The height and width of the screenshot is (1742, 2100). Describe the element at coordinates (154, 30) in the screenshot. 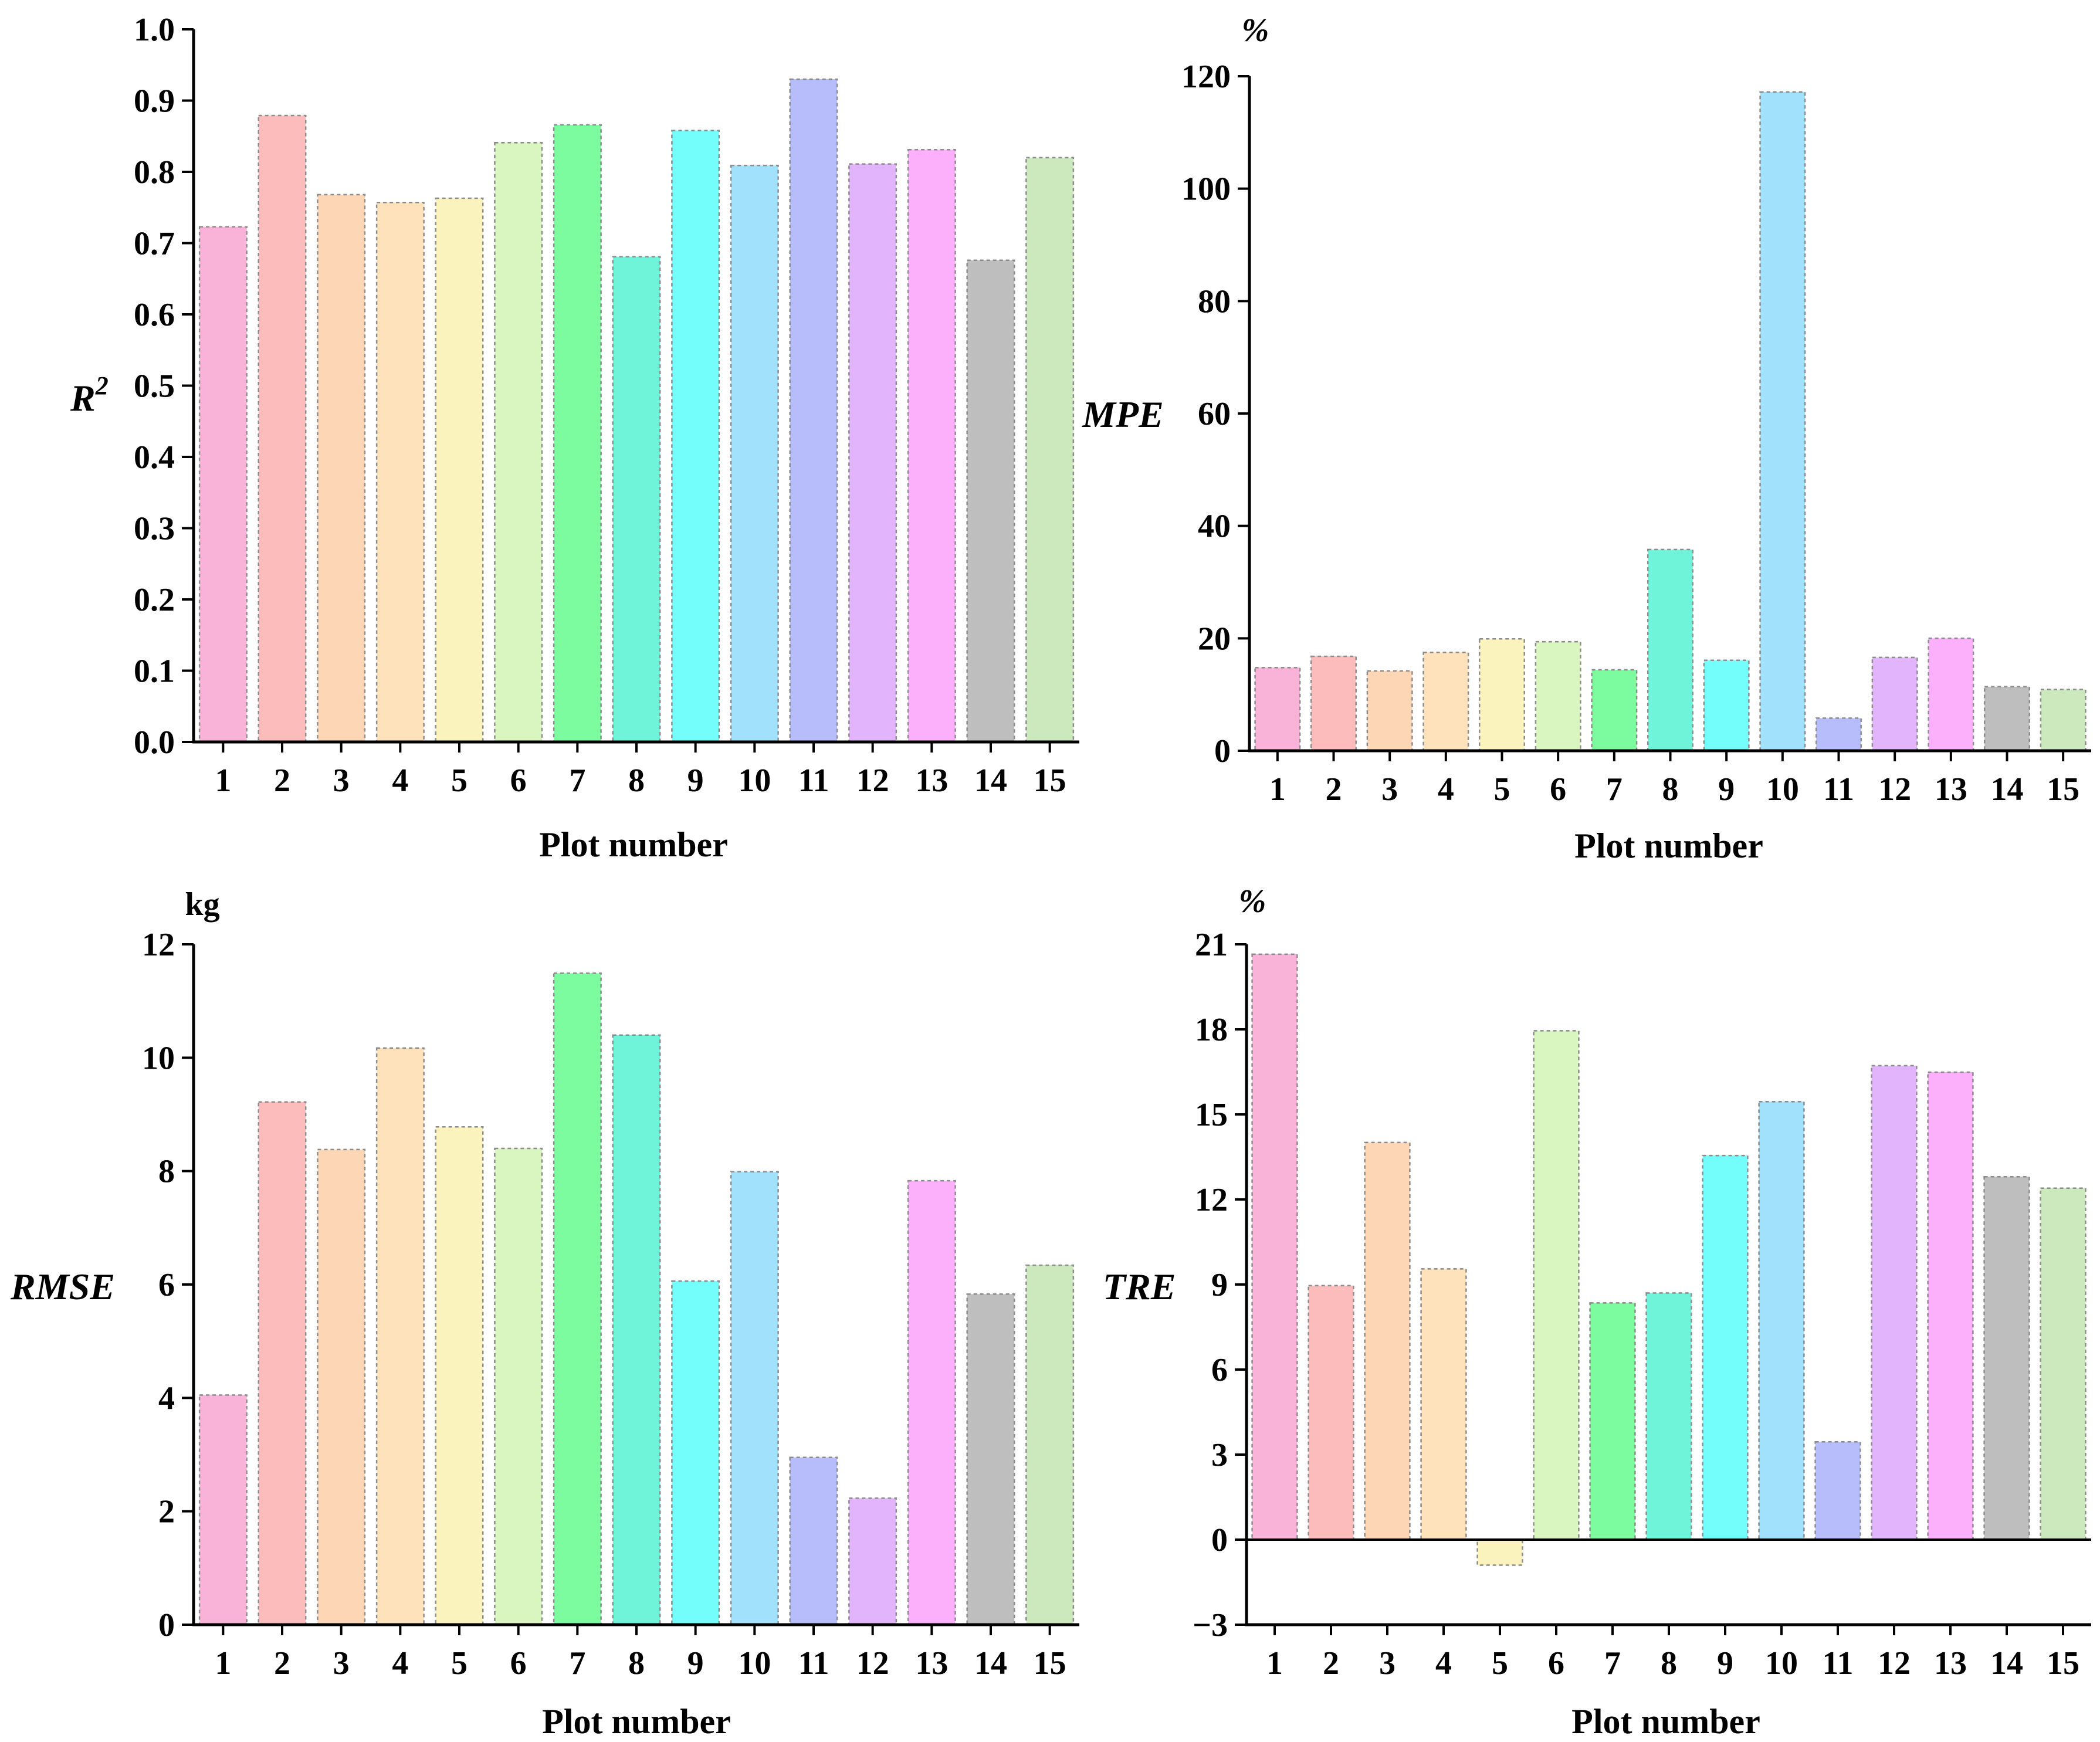

I see `r2-ytick-label-10: 1.0` at that location.